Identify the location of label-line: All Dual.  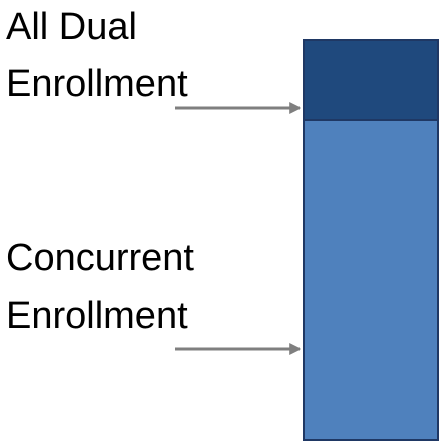
(71, 27).